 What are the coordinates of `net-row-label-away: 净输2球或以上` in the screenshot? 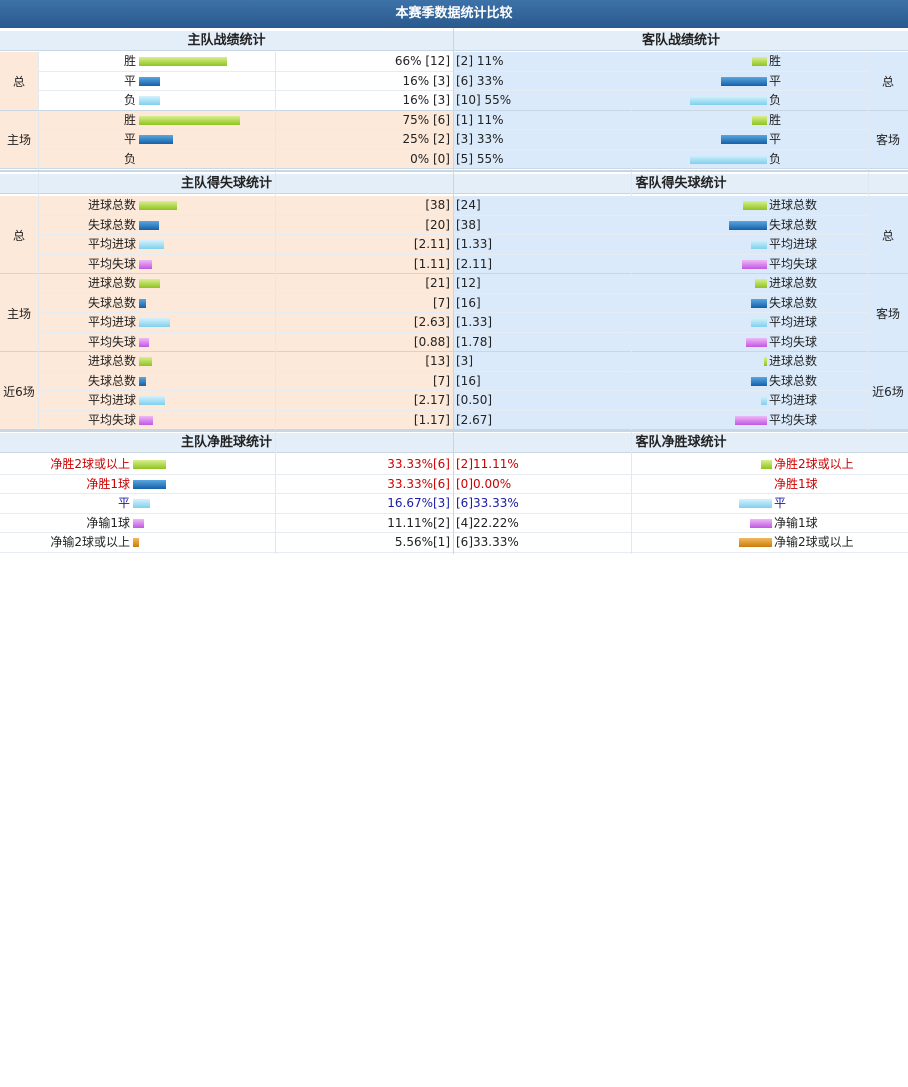 It's located at (839, 810).